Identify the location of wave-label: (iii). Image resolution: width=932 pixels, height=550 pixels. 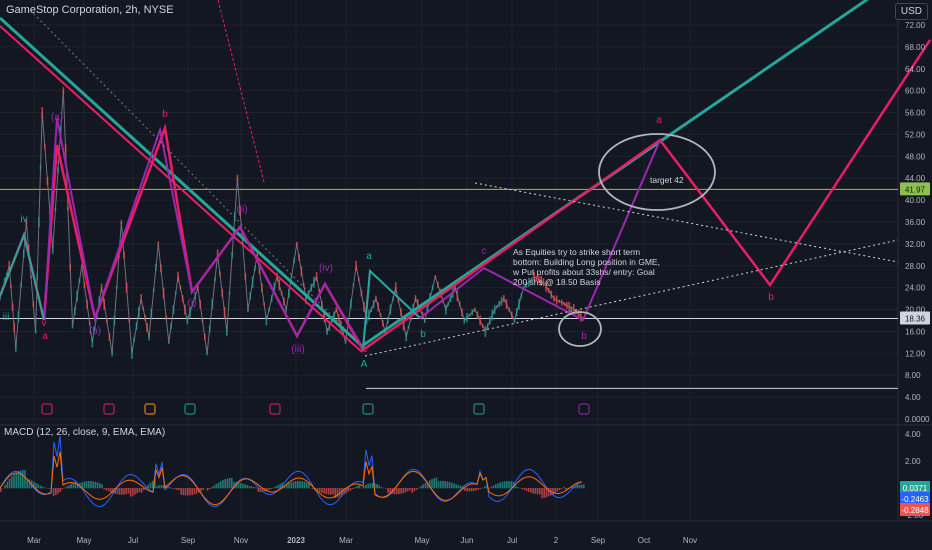
(297, 349).